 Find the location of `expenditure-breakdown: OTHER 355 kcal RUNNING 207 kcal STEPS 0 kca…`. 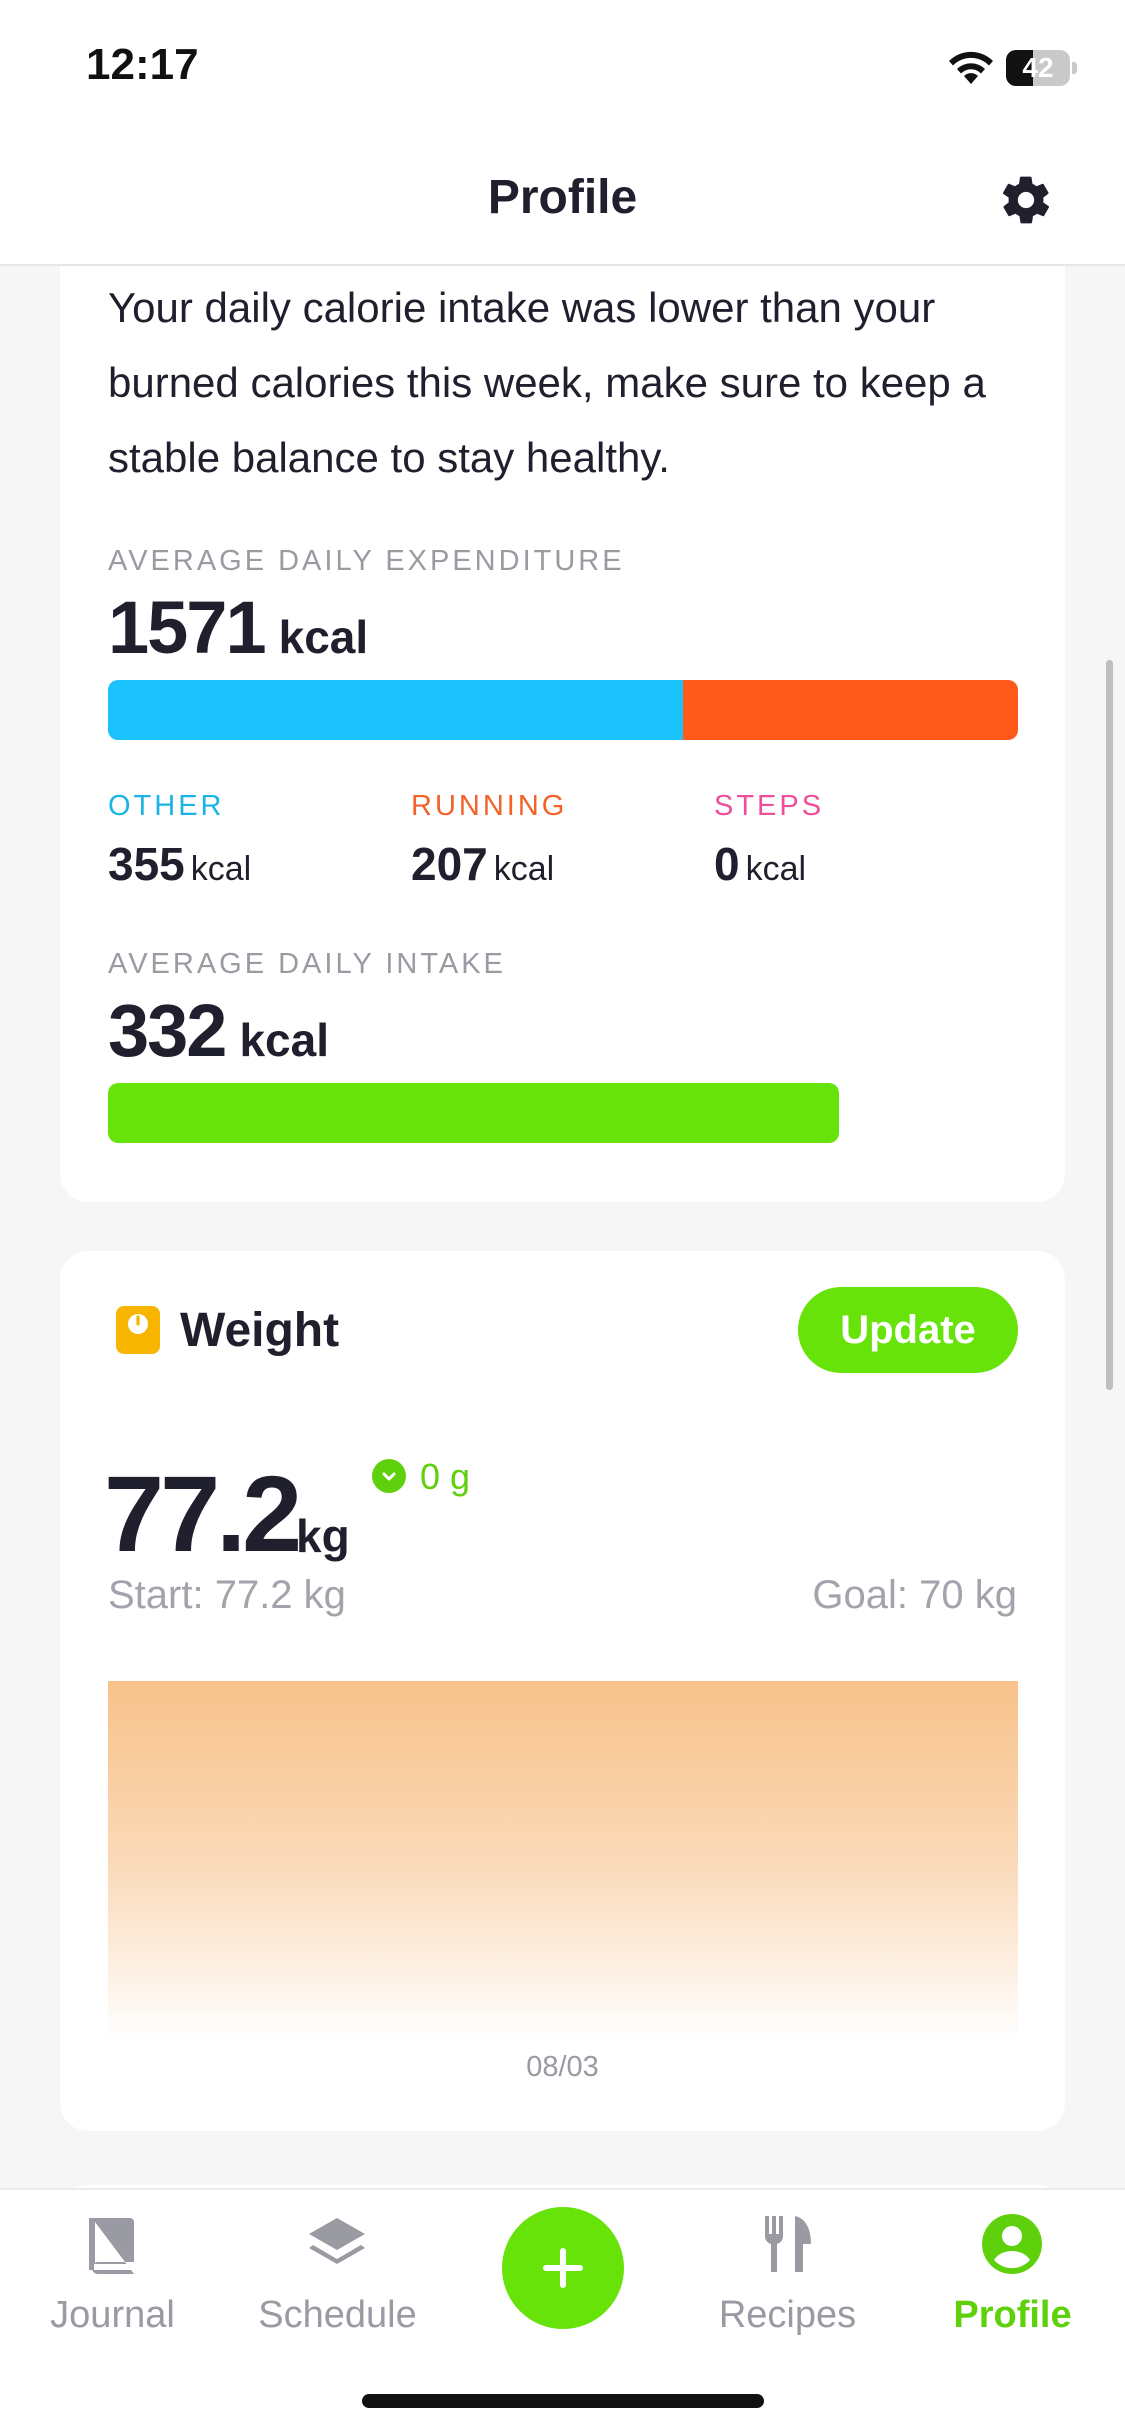

expenditure-breakdown: OTHER 355 kcal RUNNING 207 kcal STEPS 0 kca… is located at coordinates (563, 845).